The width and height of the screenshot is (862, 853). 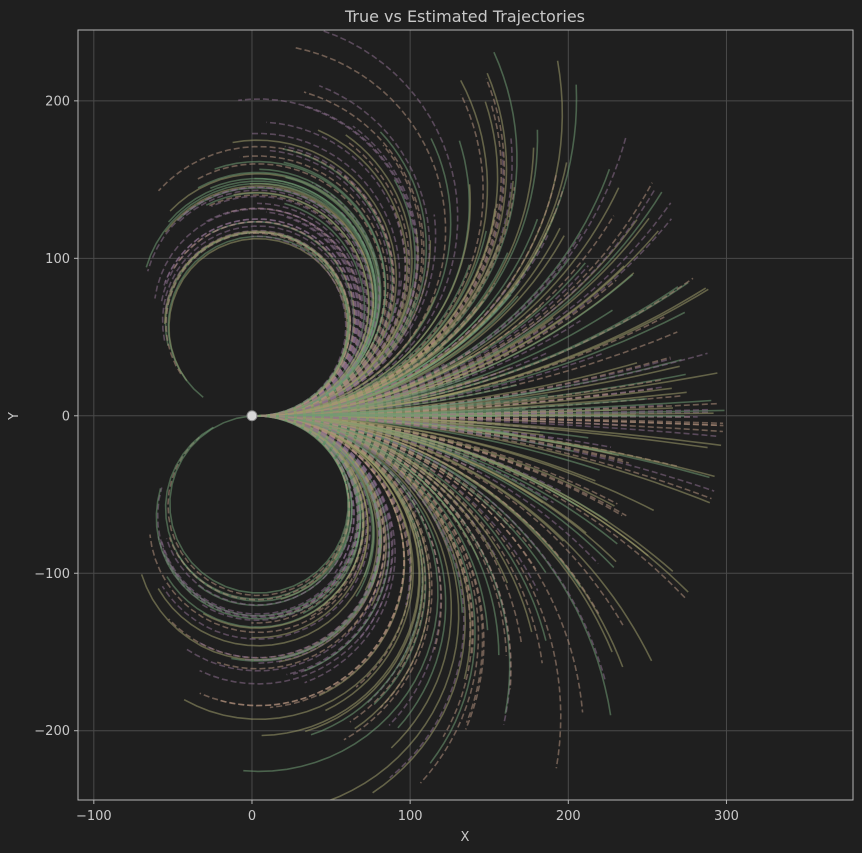 What do you see at coordinates (52, 574) in the screenshot?
I see `y-tick-label: −100` at bounding box center [52, 574].